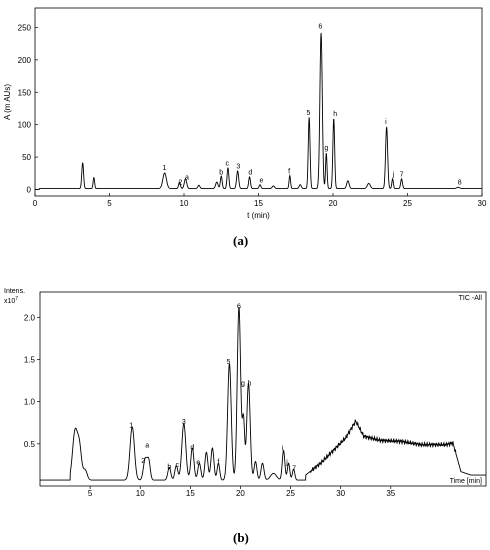 This screenshot has height=550, width=490. Describe the element at coordinates (460, 182) in the screenshot. I see `peak-label: 8` at that location.